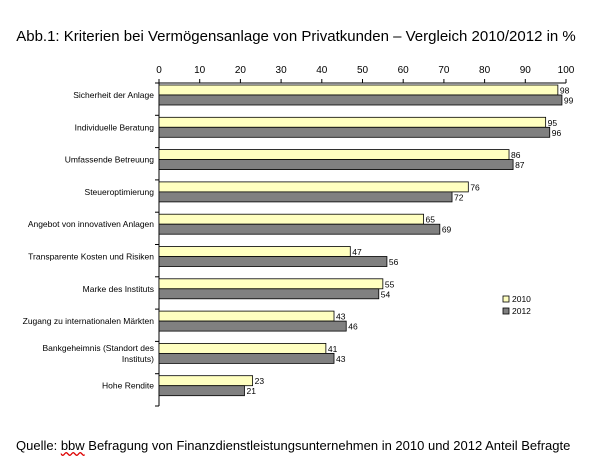  I want to click on source-org: bbw, so click(72, 445).